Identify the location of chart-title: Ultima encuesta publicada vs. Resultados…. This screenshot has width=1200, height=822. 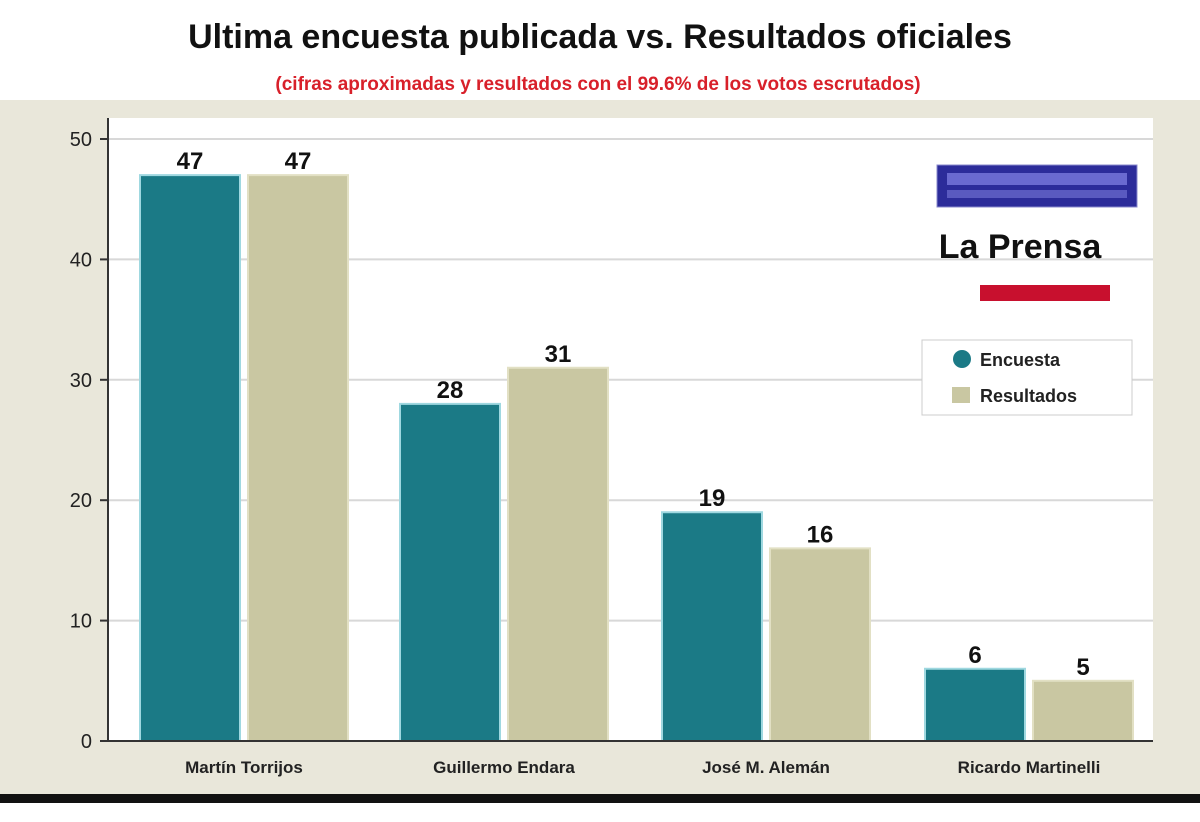
(600, 37).